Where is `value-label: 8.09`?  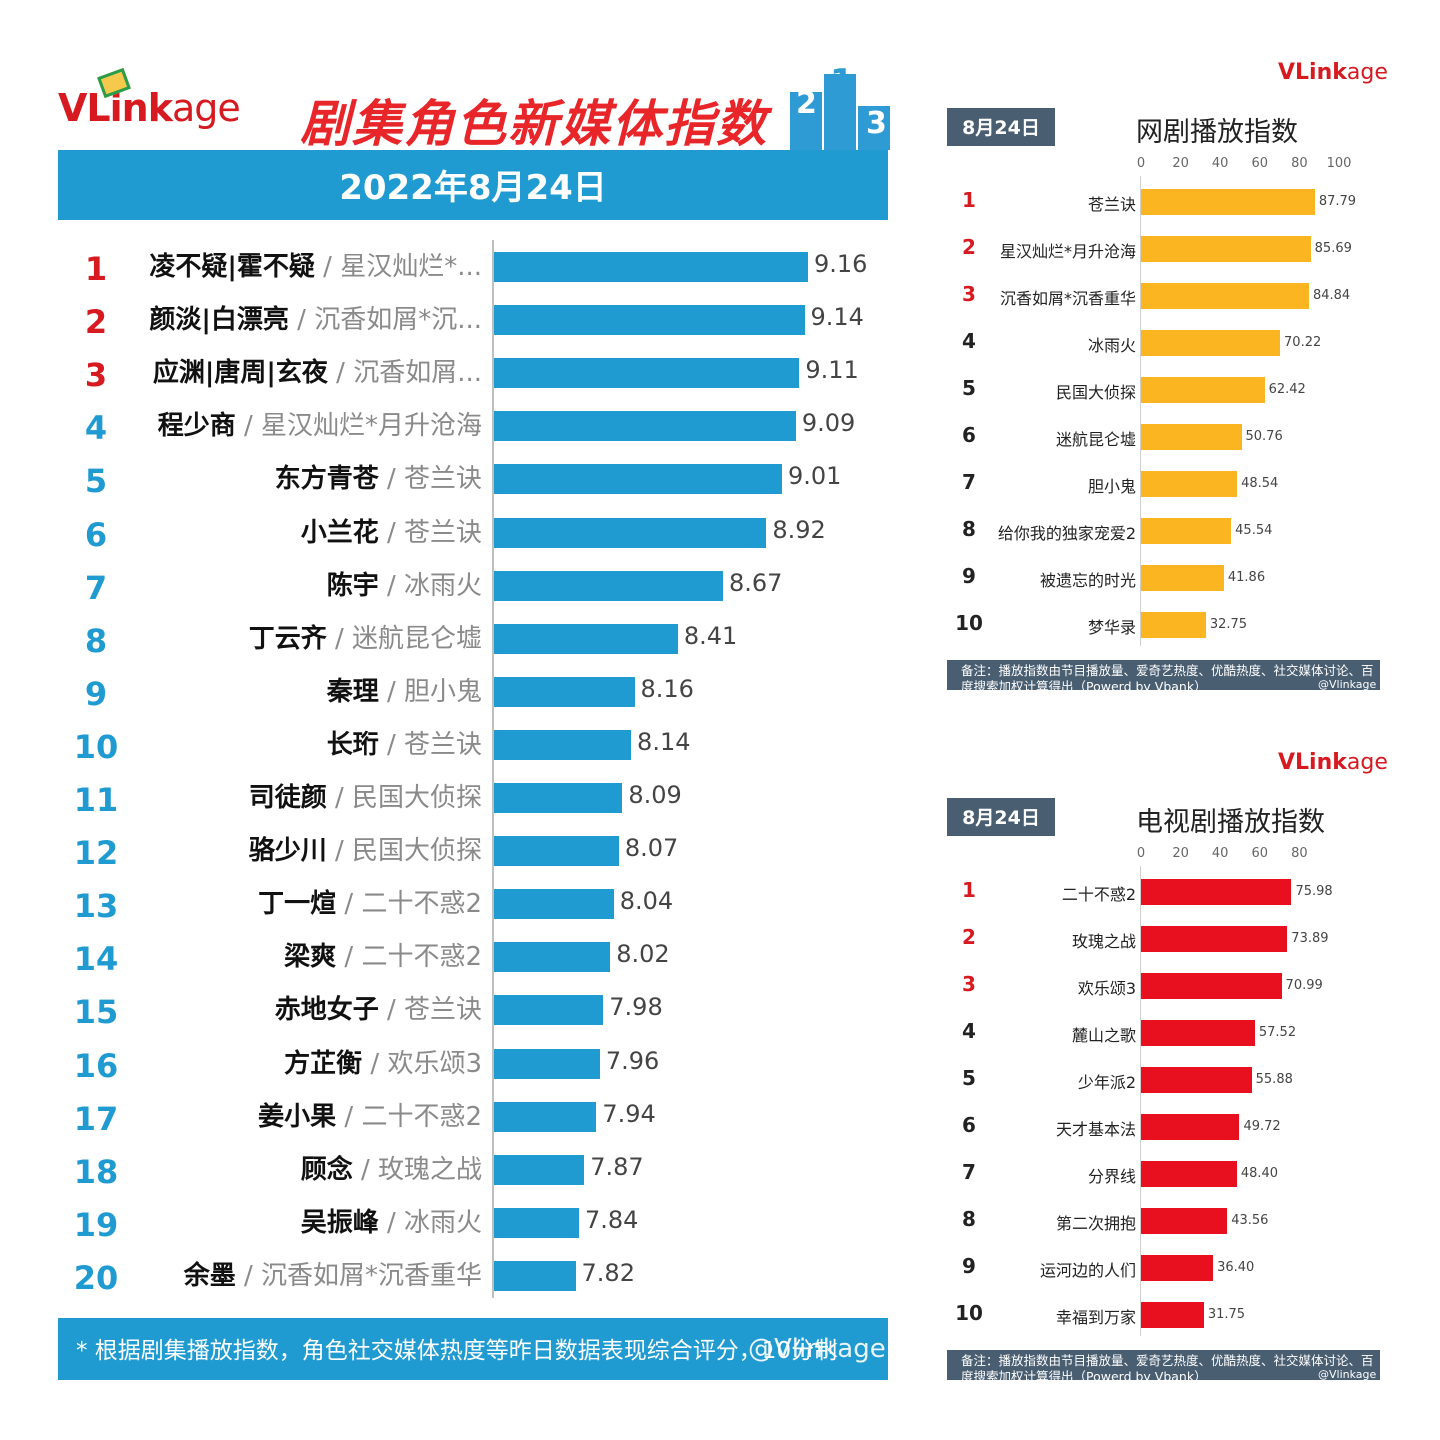 value-label: 8.09 is located at coordinates (655, 795).